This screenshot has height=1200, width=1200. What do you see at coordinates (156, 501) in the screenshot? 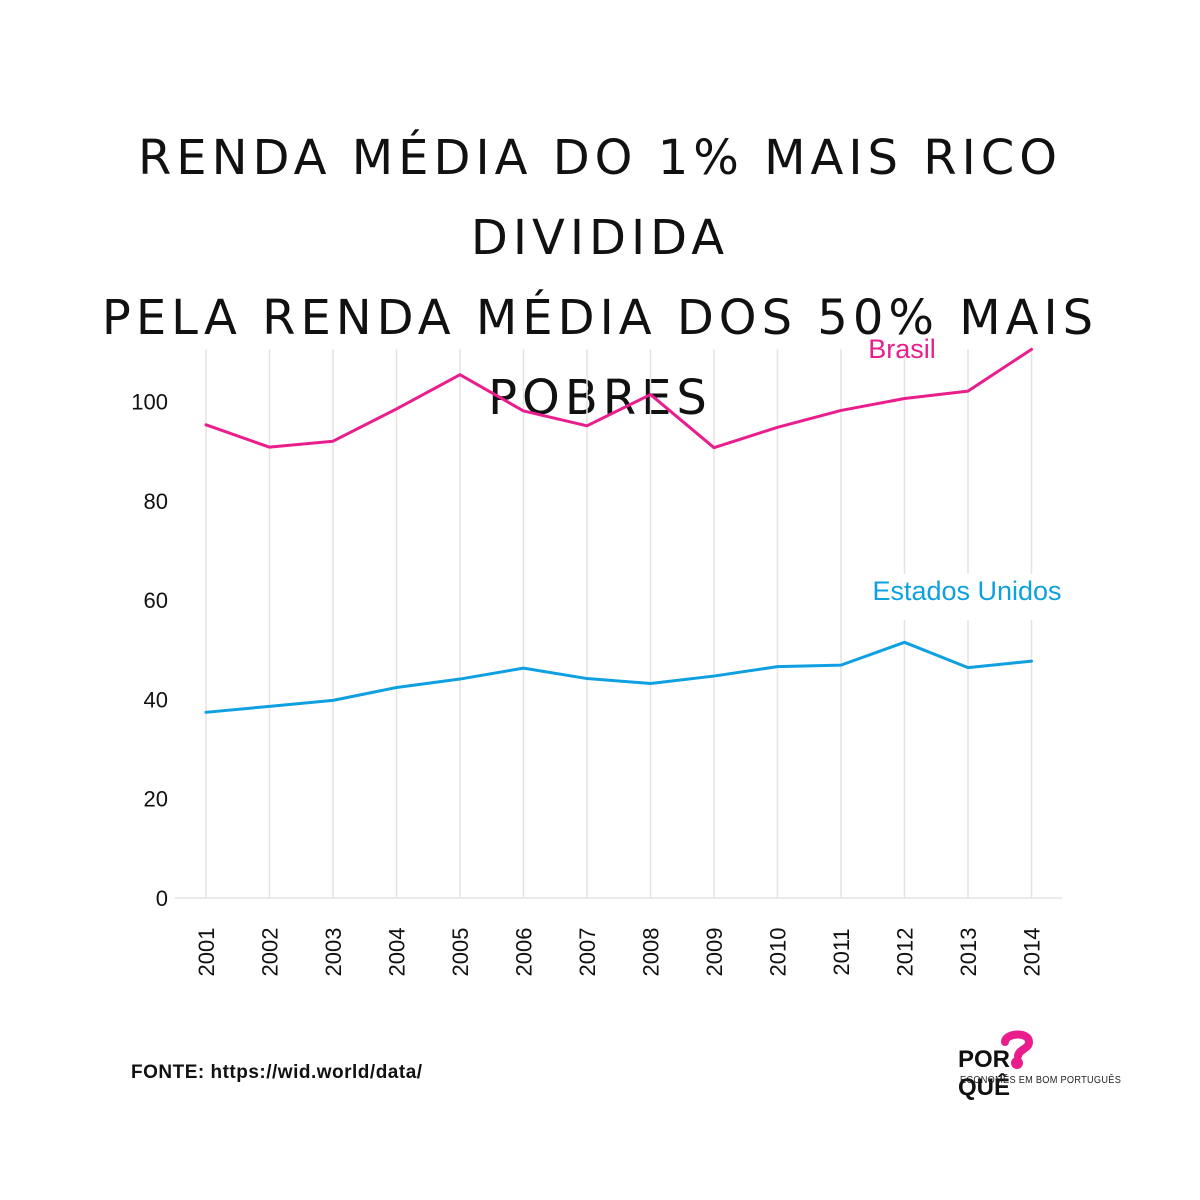
I see `y-tick-80: 80` at bounding box center [156, 501].